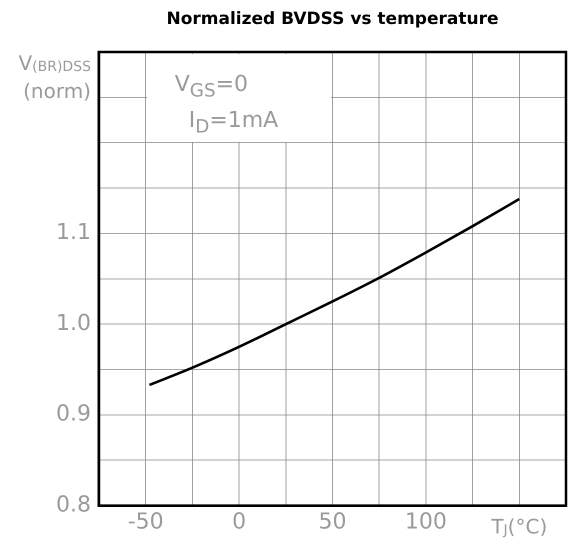 The height and width of the screenshot is (546, 582). What do you see at coordinates (212, 87) in the screenshot?
I see `annotation: V$_{GS}$=0` at bounding box center [212, 87].